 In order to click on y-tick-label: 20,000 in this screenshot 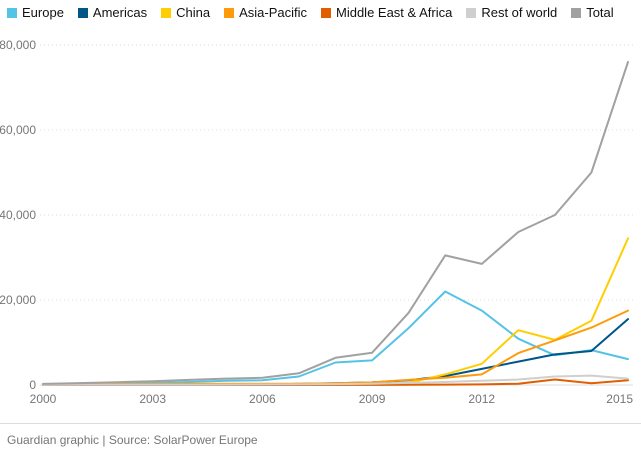, I will do `click(18, 300)`.